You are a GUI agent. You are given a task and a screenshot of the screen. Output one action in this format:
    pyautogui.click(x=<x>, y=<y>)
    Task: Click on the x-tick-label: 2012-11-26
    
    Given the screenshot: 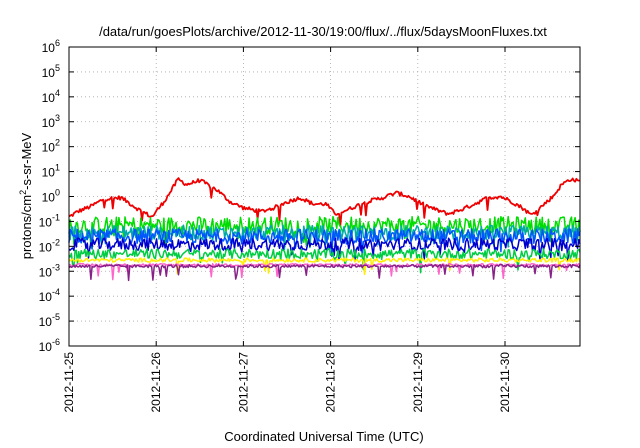 What is the action you would take?
    pyautogui.click(x=156, y=382)
    